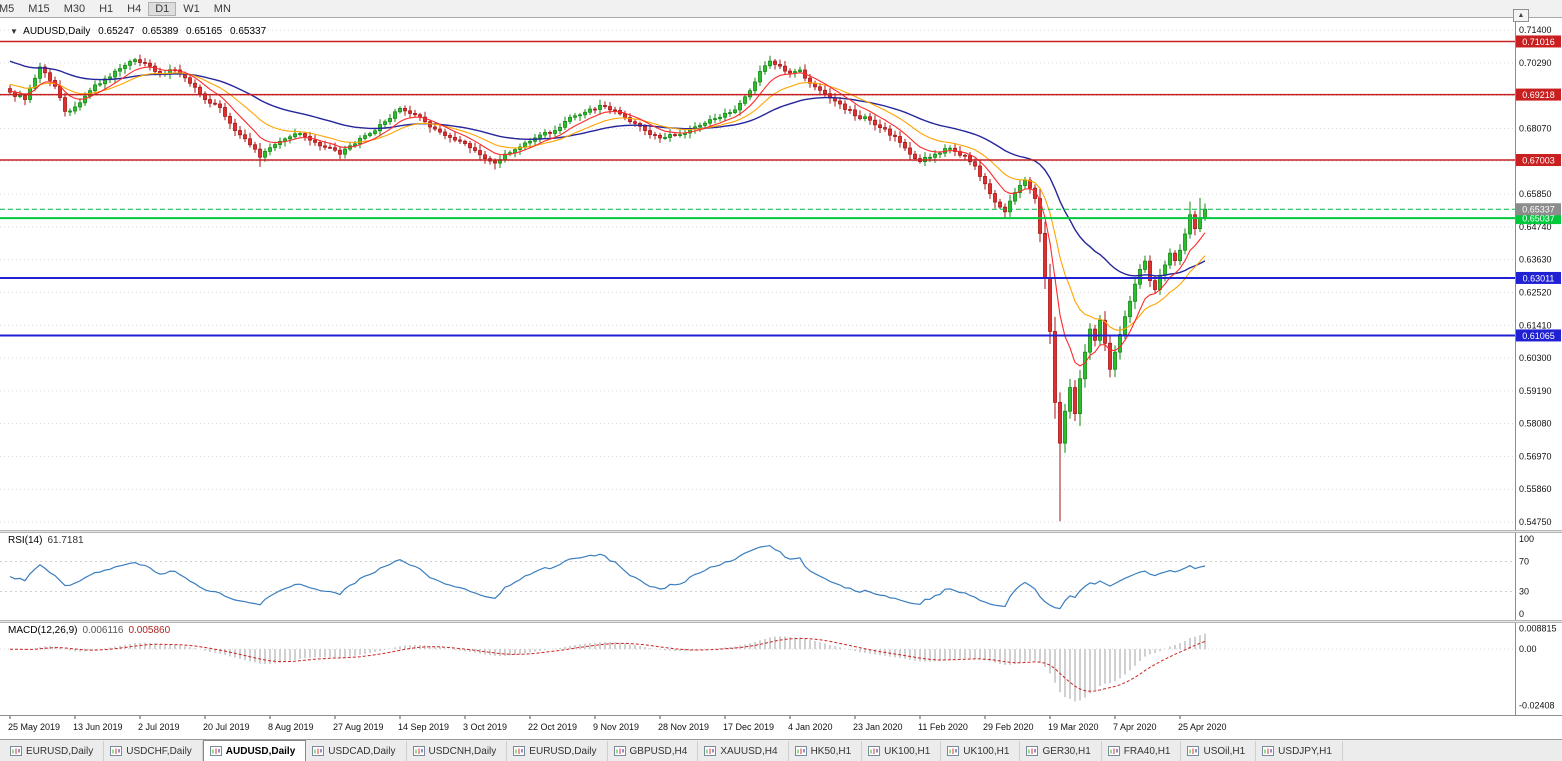 This screenshot has width=1562, height=761. What do you see at coordinates (831, 751) in the screenshot?
I see `chart-tab-label: HK50,H1` at bounding box center [831, 751].